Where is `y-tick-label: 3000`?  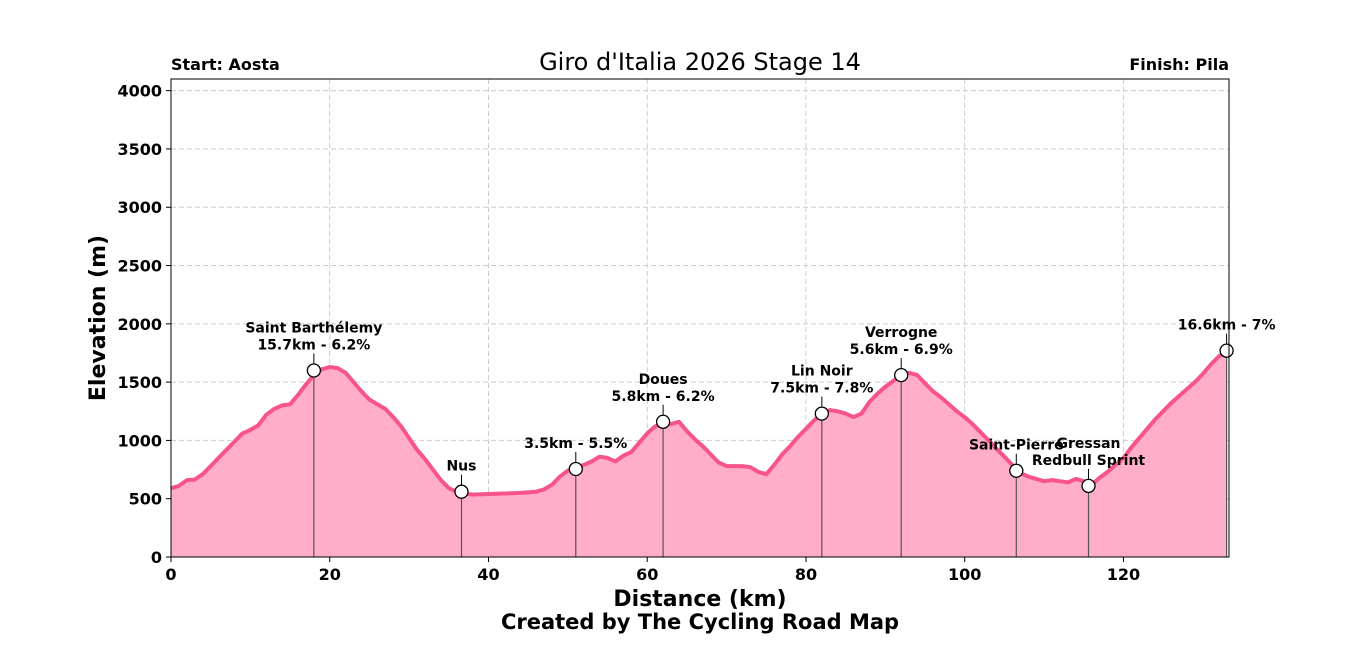
y-tick-label: 3000 is located at coordinates (139, 207).